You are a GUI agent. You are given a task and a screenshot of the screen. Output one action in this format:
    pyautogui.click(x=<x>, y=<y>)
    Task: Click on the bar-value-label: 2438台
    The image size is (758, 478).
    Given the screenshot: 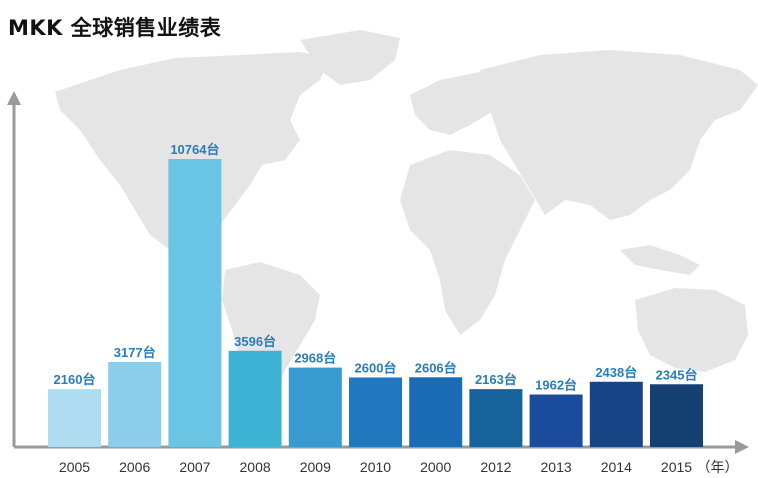 What is the action you would take?
    pyautogui.click(x=616, y=372)
    